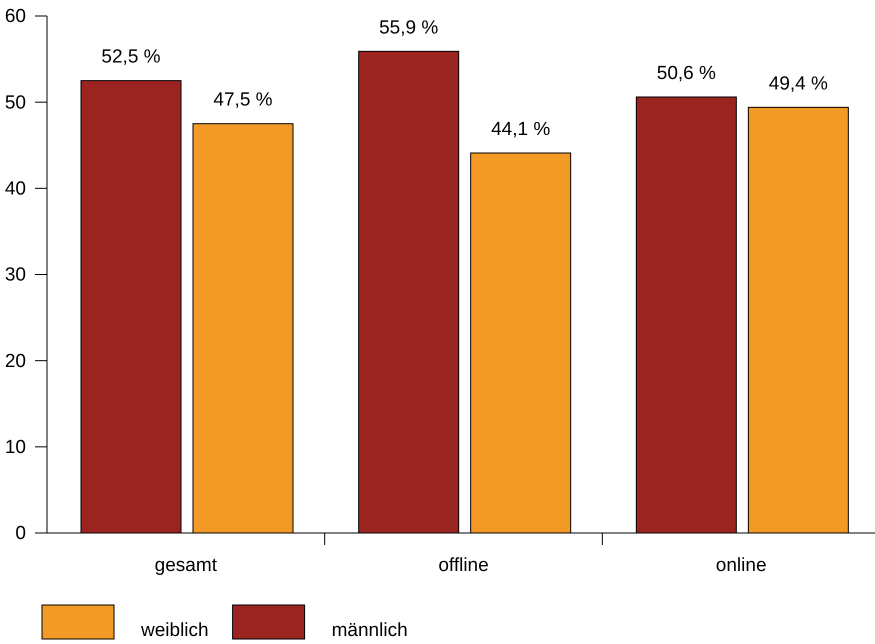  What do you see at coordinates (370, 630) in the screenshot?
I see `legend-label: männlich` at bounding box center [370, 630].